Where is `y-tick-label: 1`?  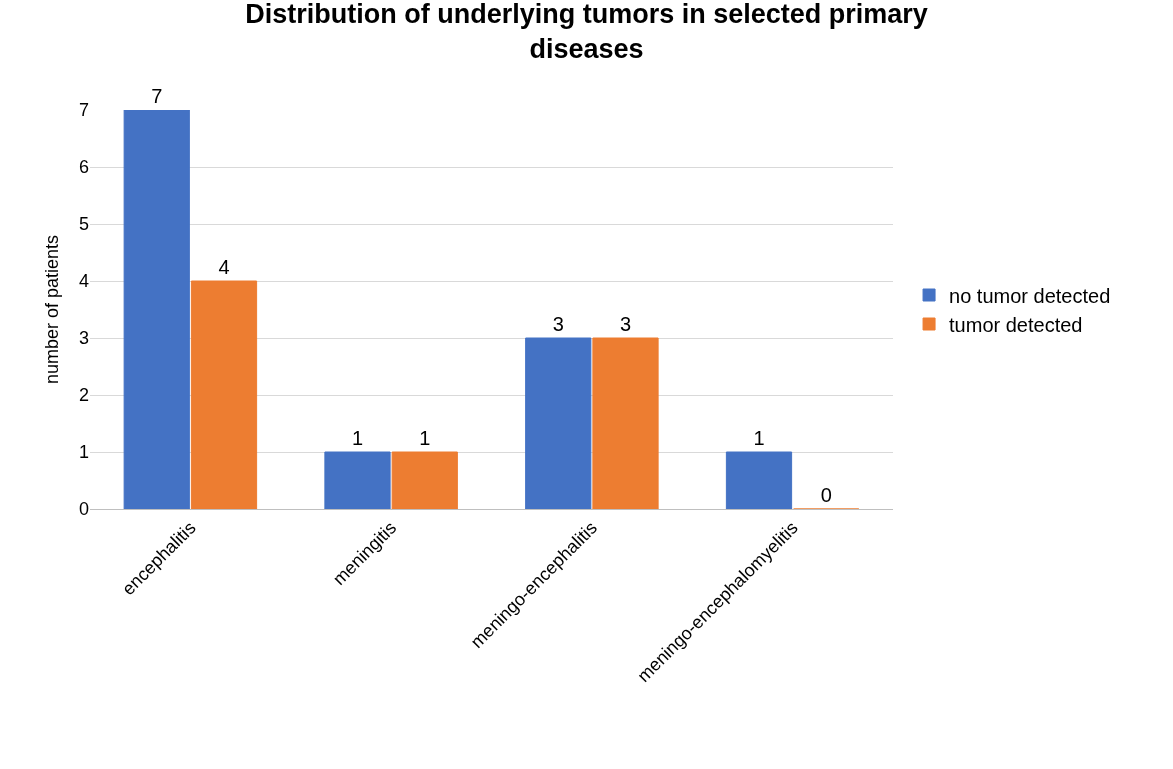
y-tick-label: 1 is located at coordinates (83, 452).